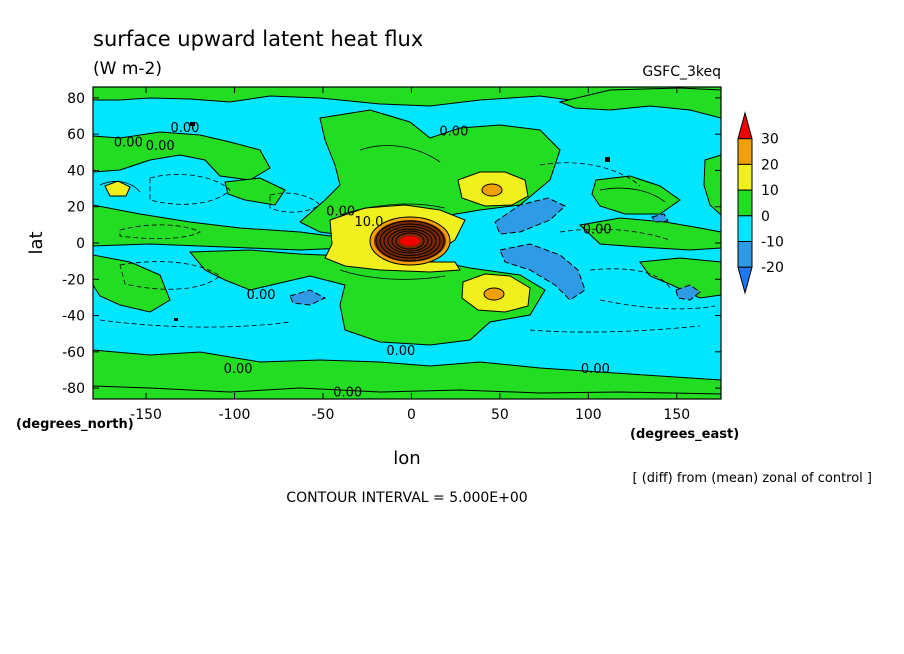 The image size is (904, 654). Describe the element at coordinates (323, 415) in the screenshot. I see `x-tick-label: -50` at that location.